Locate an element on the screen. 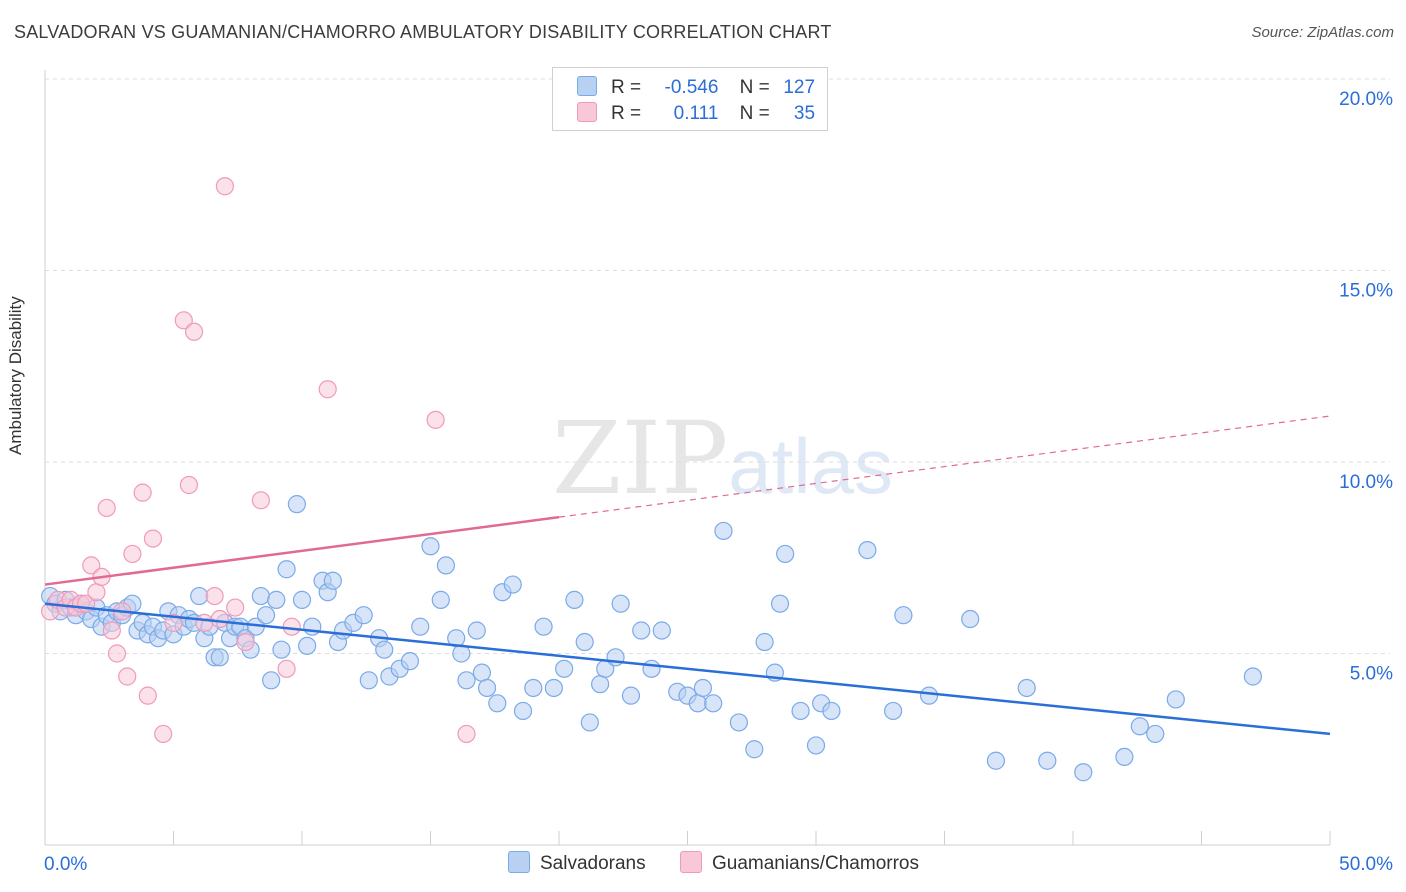  legend-item-guamanians: Guamanians/Chamorros is located at coordinates (799, 863).